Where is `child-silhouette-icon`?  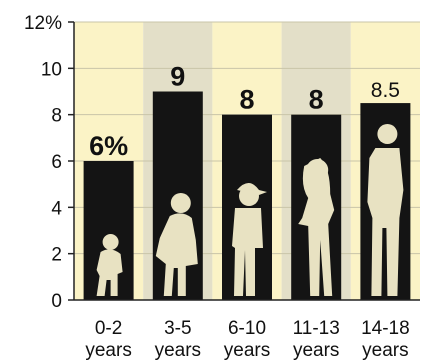
child-silhouette-icon is located at coordinates (176, 244).